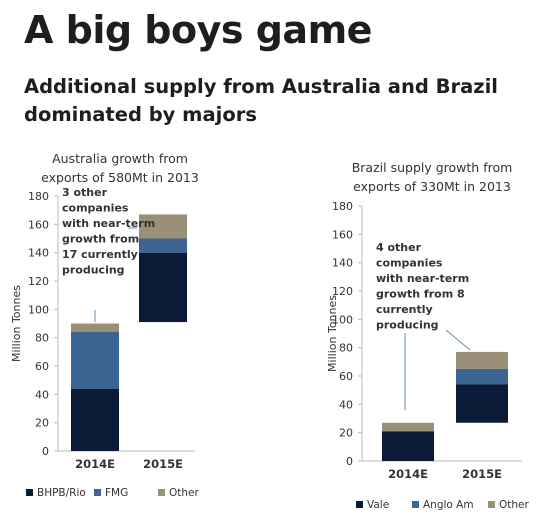 The image size is (539, 527). I want to click on au-y-tick-label: 0, so click(45, 451).